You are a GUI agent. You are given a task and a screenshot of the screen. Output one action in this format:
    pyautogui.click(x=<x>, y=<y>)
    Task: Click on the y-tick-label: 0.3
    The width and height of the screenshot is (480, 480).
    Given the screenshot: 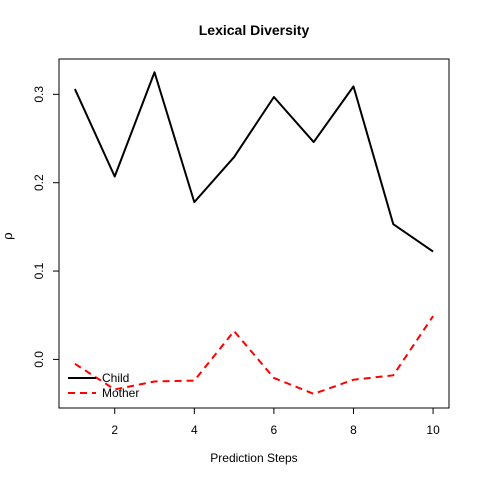 What is the action you would take?
    pyautogui.click(x=39, y=94)
    